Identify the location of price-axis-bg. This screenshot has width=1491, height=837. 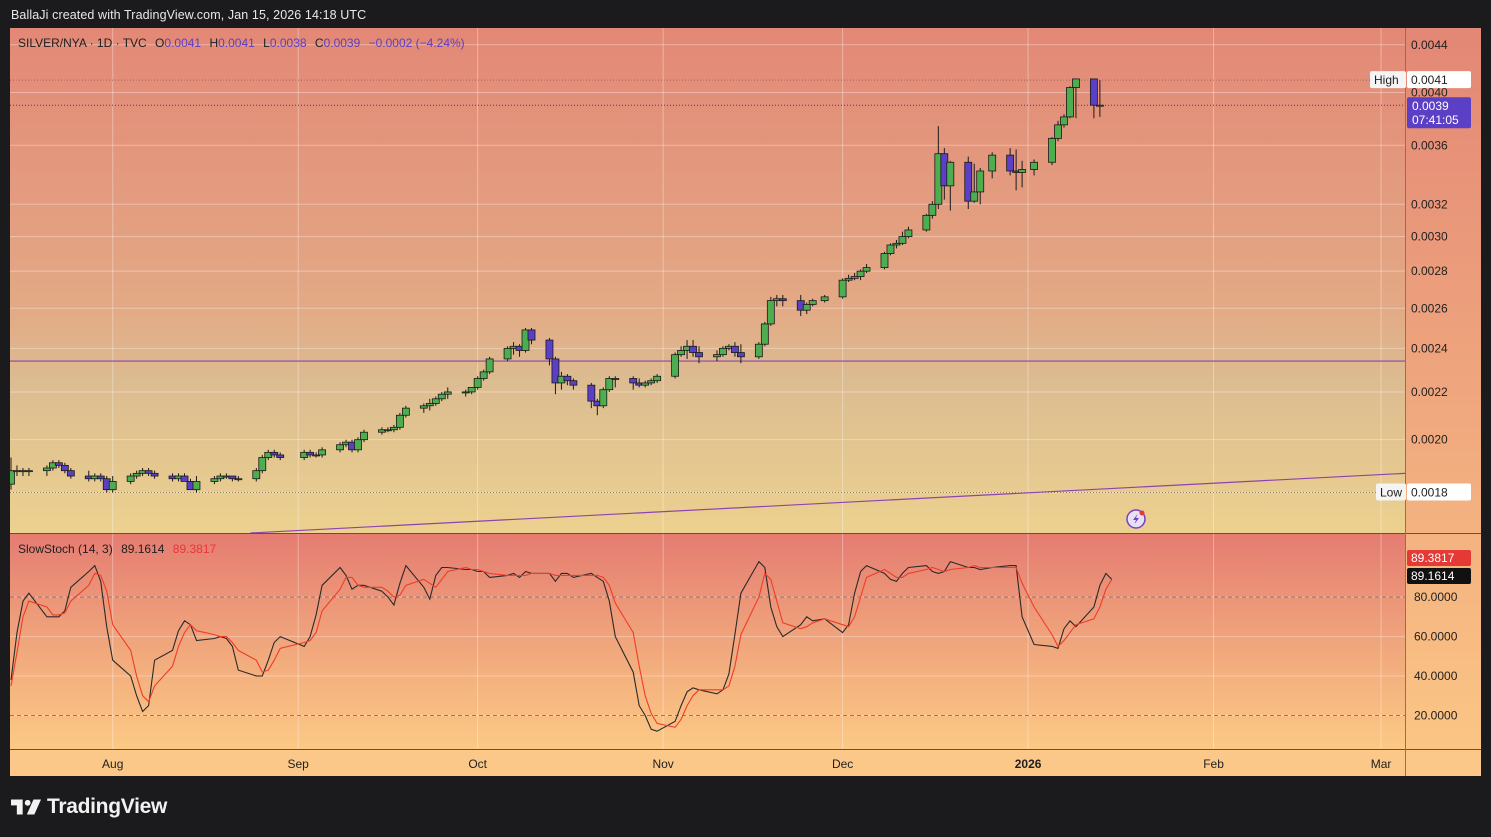
(1443, 388).